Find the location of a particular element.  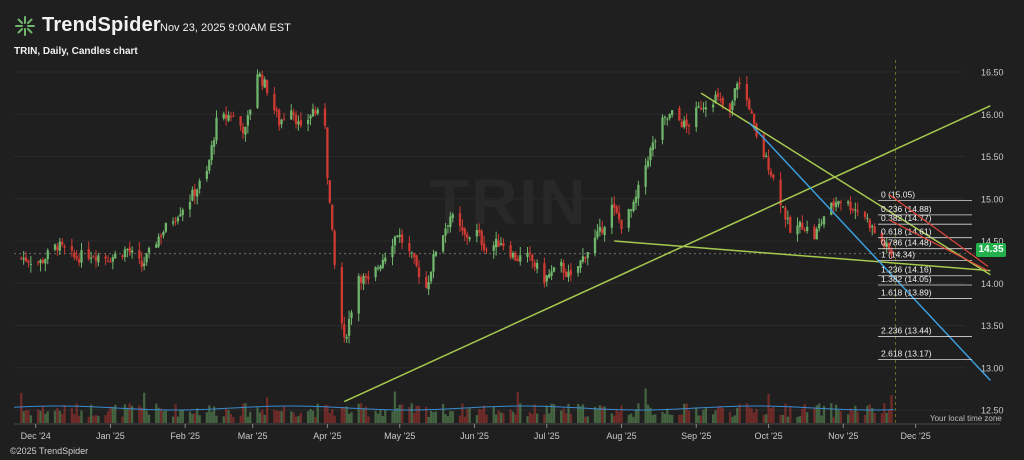

top-bar: TrendSpider Nov 23, 2025 9:00AM EST is located at coordinates (512, 22).